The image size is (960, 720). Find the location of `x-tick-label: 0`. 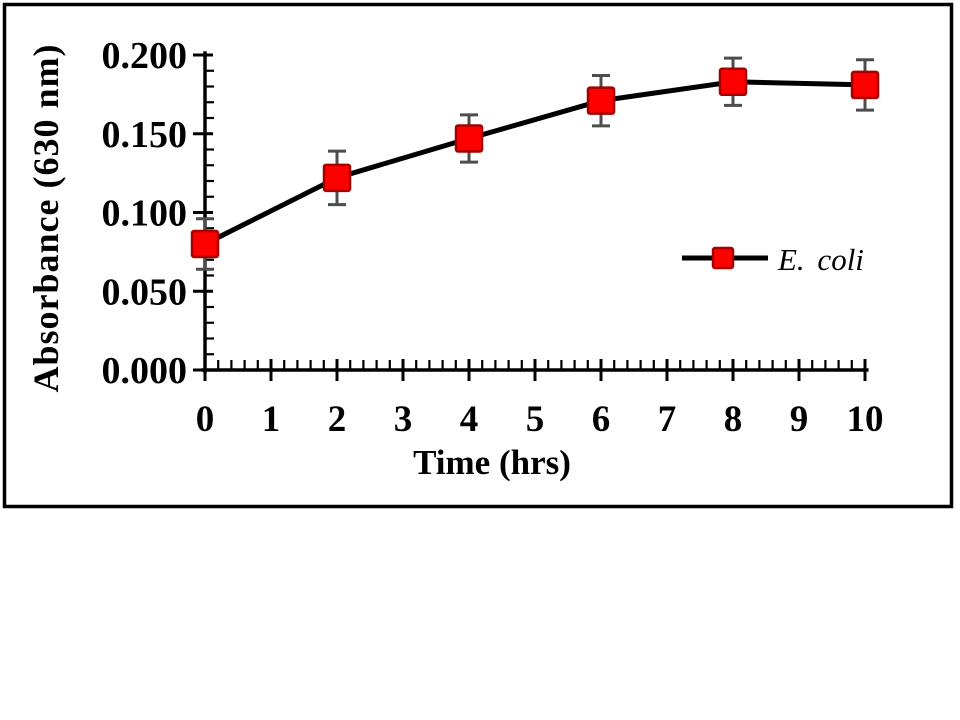

x-tick-label: 0 is located at coordinates (205, 419).